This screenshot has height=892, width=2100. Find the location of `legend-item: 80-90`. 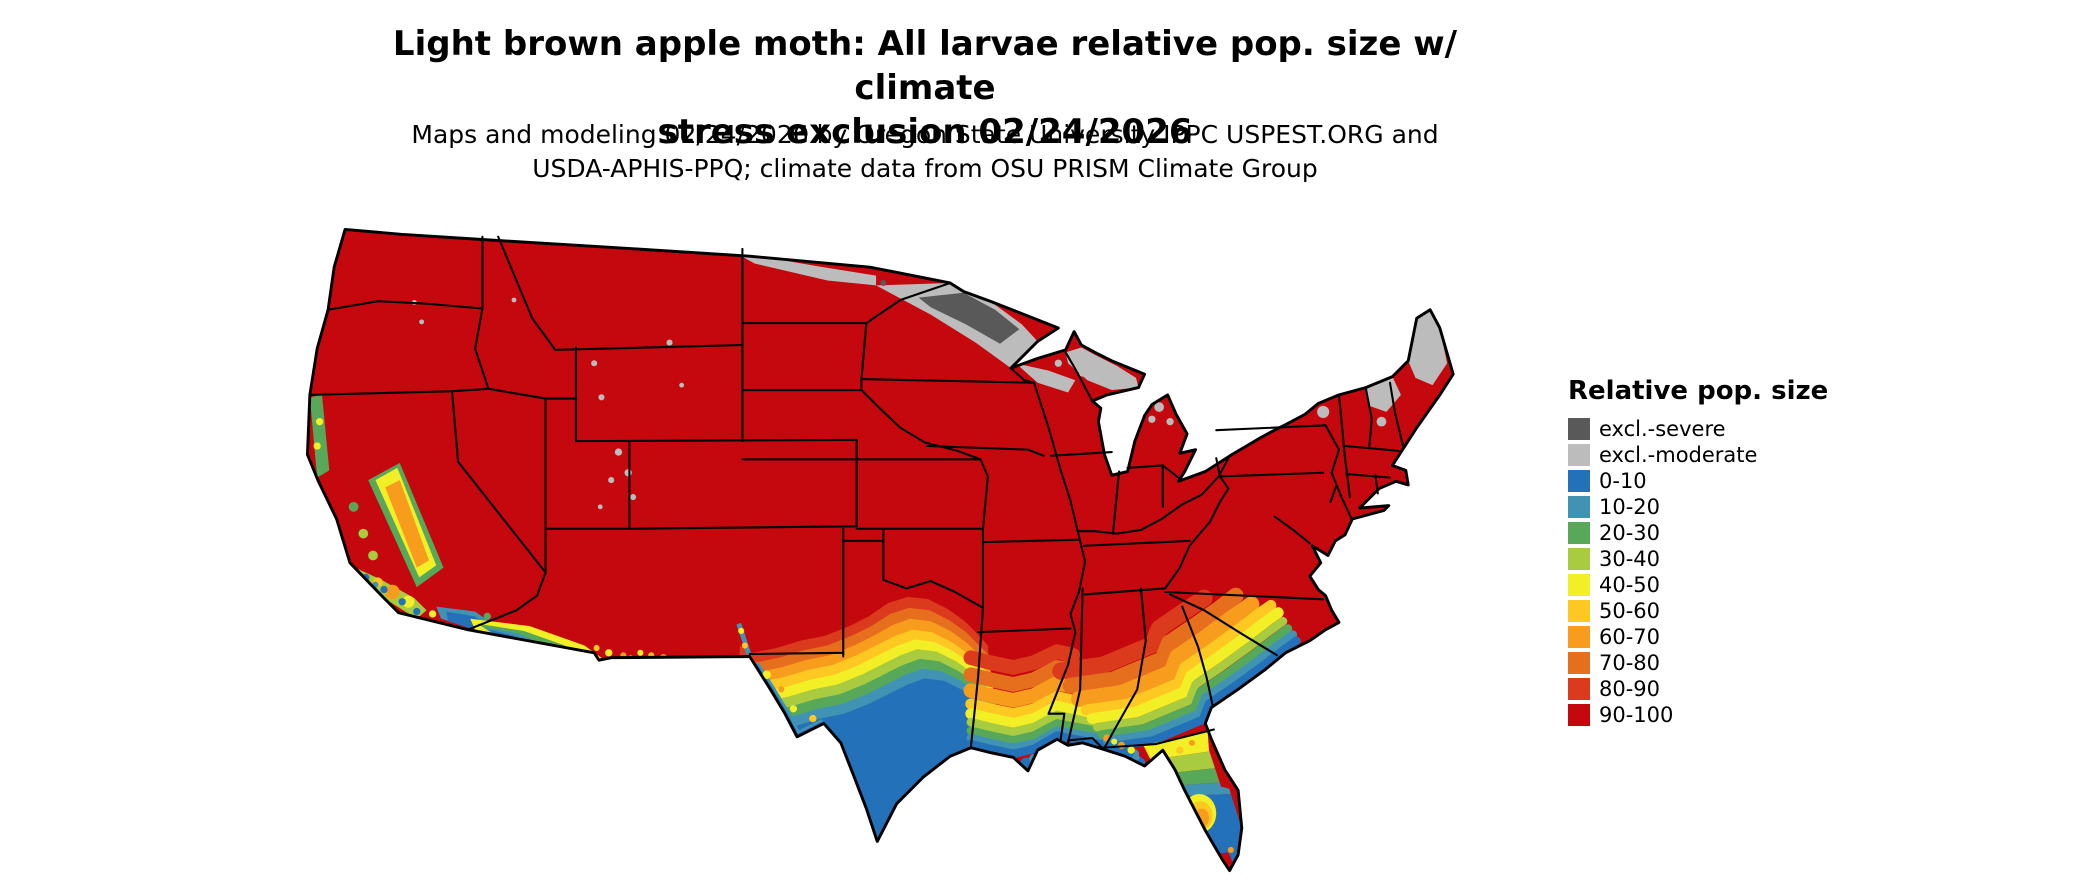

legend-item: 80-90 is located at coordinates (1728, 689).